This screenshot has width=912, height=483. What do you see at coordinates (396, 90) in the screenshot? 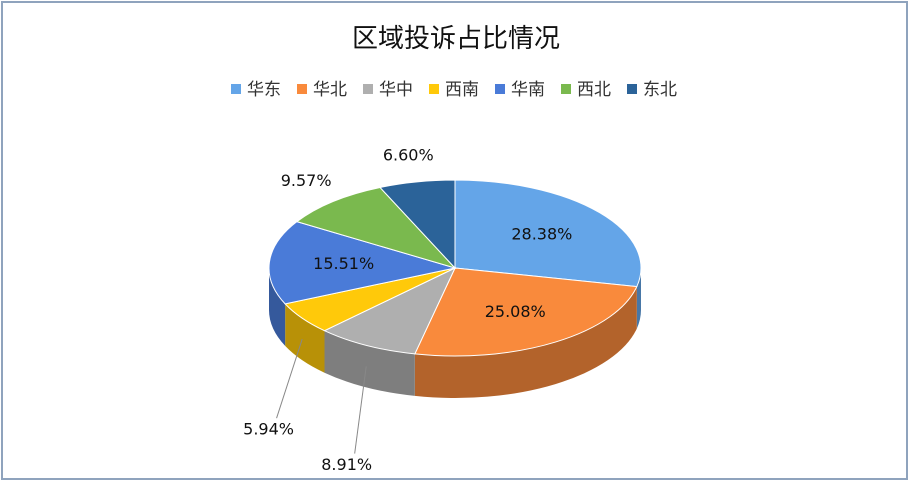
I see `legend-label: 华中` at bounding box center [396, 90].